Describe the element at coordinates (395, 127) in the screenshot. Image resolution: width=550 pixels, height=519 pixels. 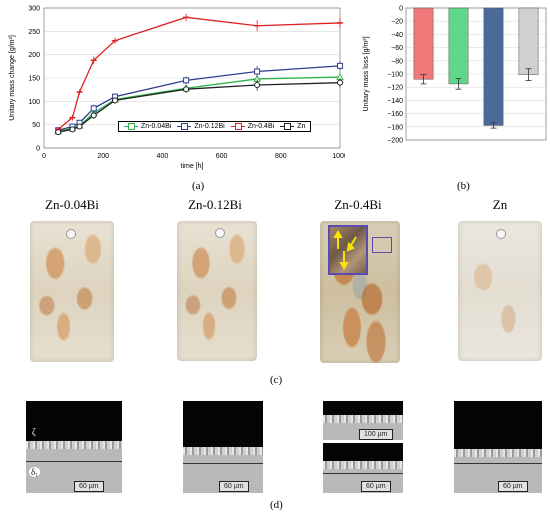
I see `y-tick-label: −180` at that location.